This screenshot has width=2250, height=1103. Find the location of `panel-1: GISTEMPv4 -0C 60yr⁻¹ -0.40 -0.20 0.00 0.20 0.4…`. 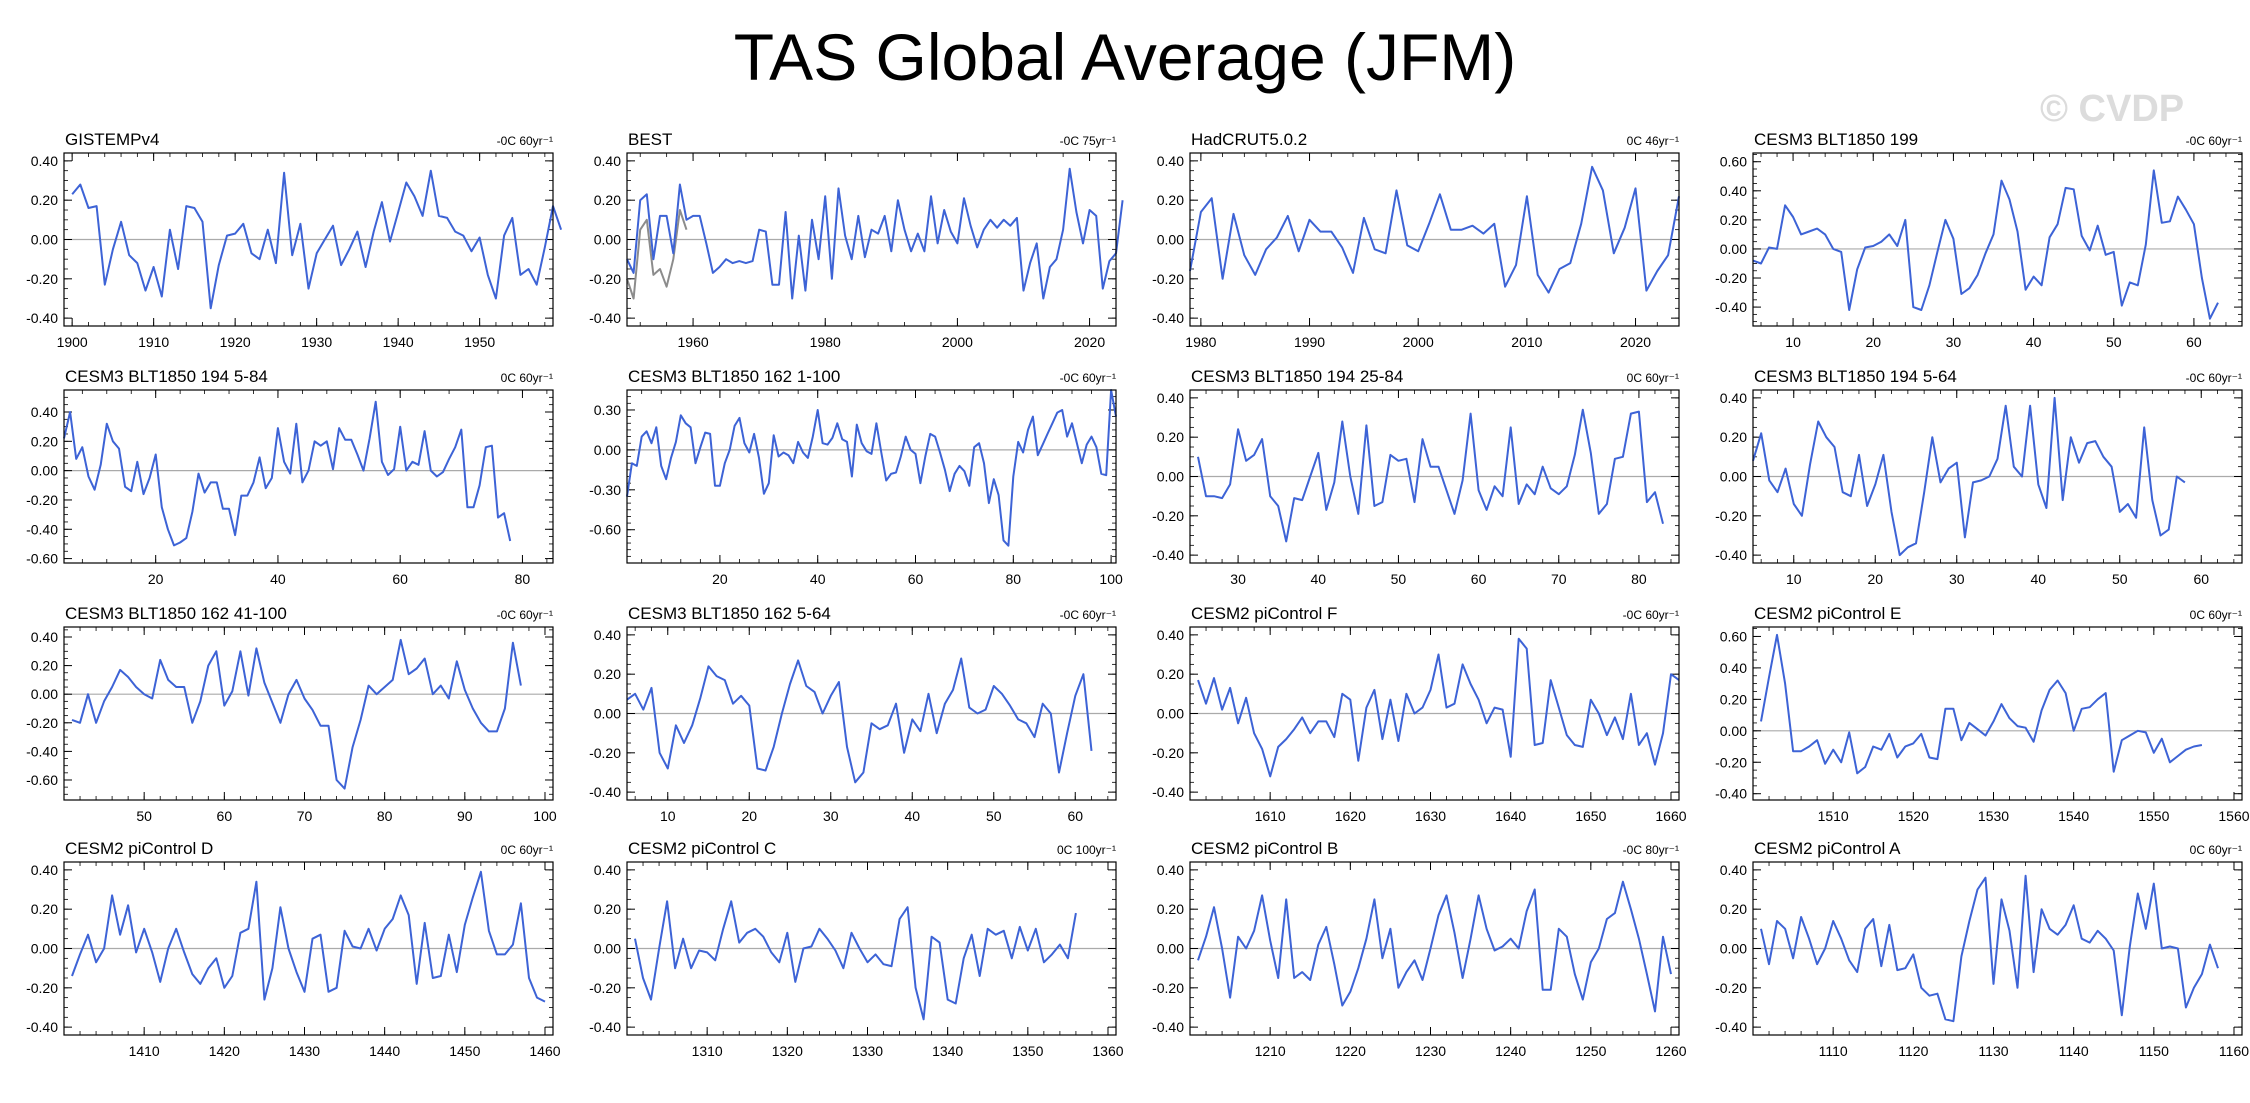

panel-1: GISTEMPv4 -0C 60yr⁻¹ -0.40 -0.20 0.00 0.20 0.4… is located at coordinates (294, 240).